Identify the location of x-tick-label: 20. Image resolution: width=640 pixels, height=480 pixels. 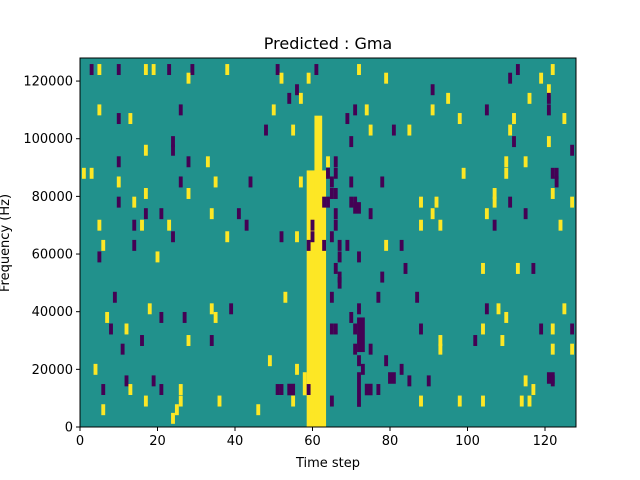
(157, 441).